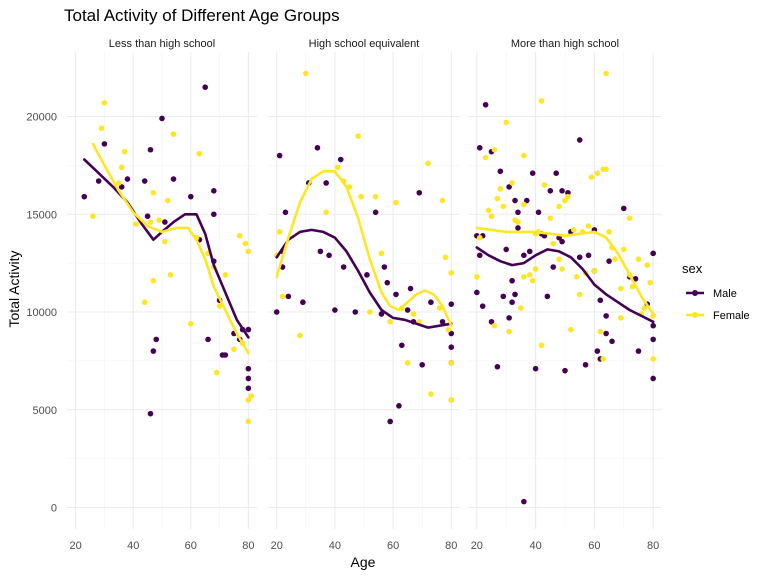  I want to click on facet-strip-label: More than high school, so click(565, 44).